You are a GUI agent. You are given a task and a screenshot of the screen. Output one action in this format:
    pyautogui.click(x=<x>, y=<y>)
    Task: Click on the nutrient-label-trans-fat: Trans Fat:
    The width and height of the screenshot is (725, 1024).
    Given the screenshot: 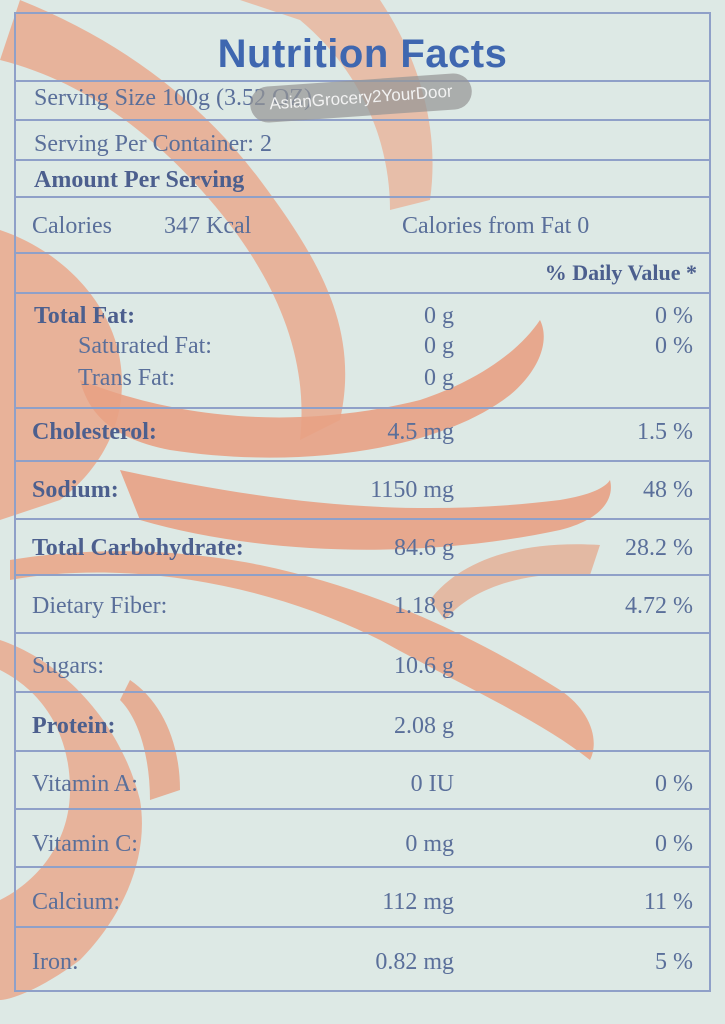 What is the action you would take?
    pyautogui.click(x=127, y=378)
    